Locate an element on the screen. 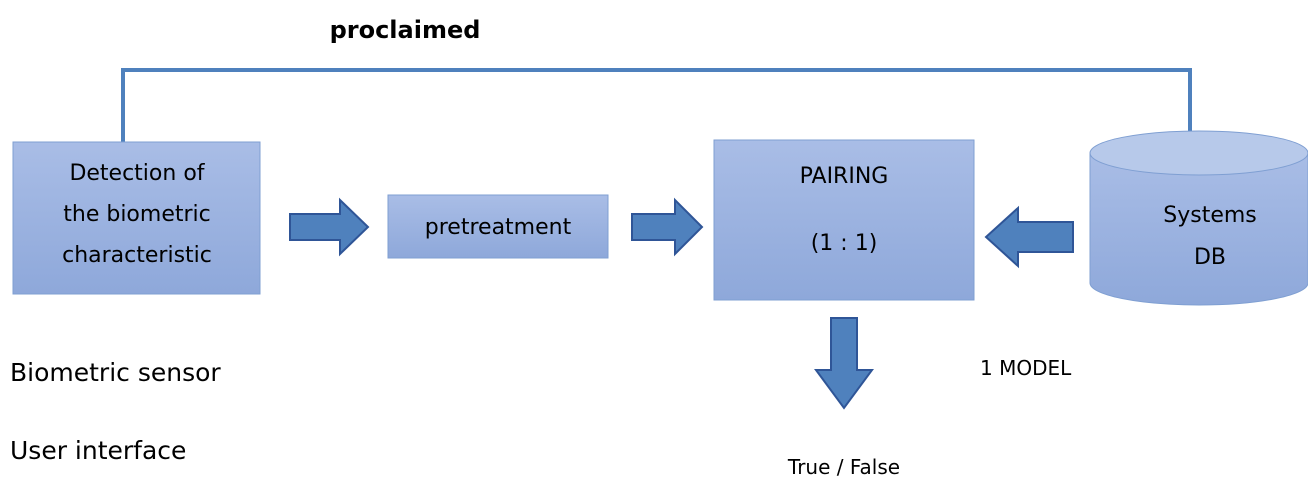 This screenshot has height=489, width=1308. caption: True / False is located at coordinates (843, 467).